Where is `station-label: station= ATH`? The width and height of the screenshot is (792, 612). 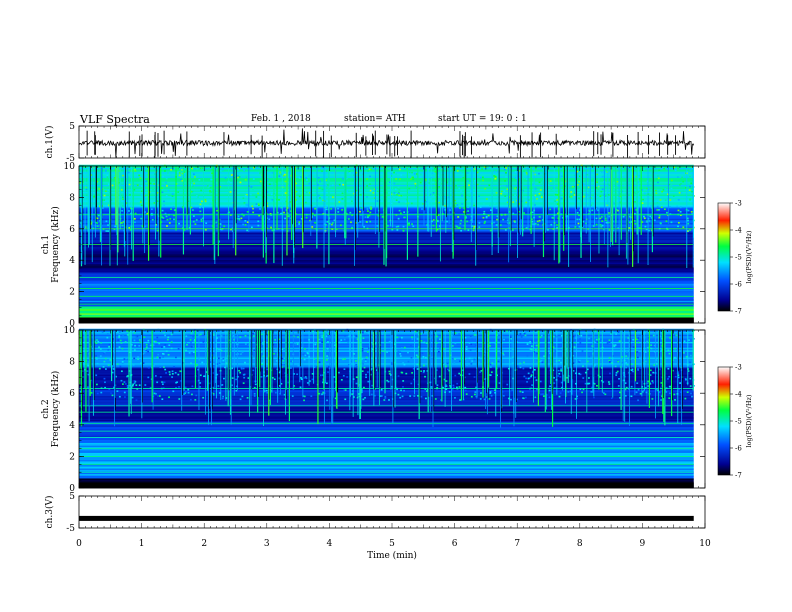
station-label: station= ATH is located at coordinates (375, 119).